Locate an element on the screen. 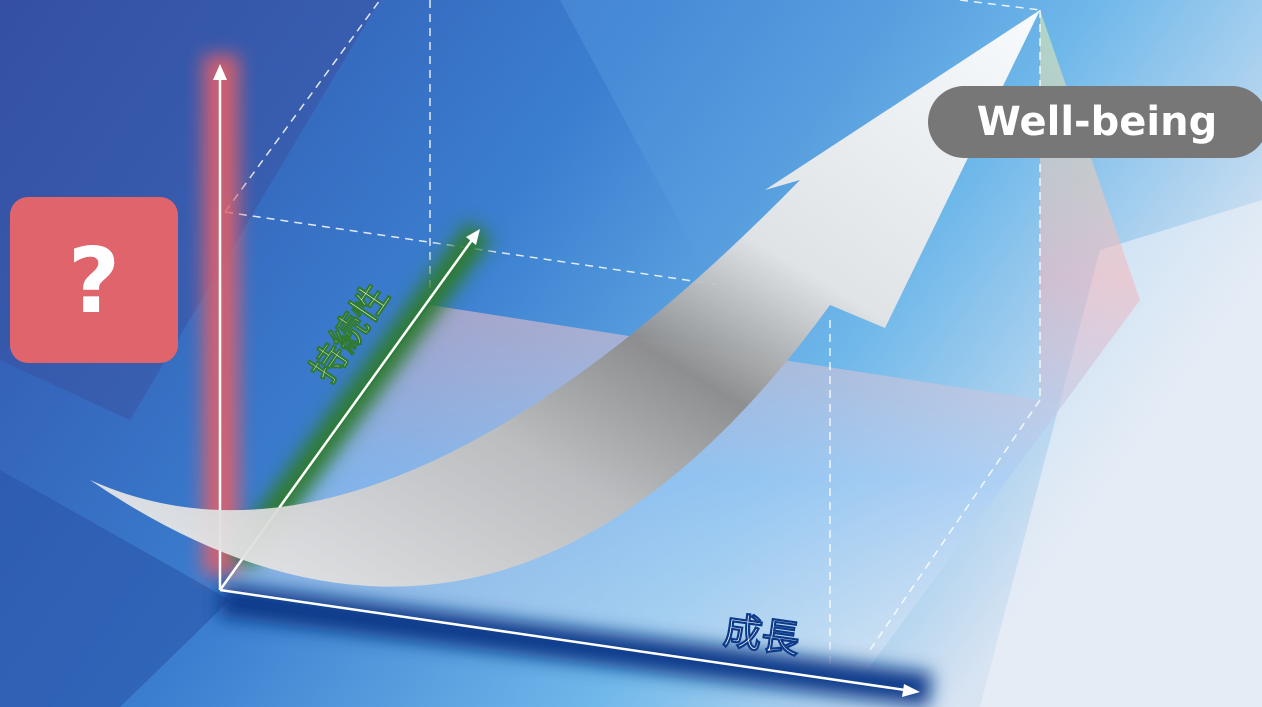 The image size is (1262, 707). horizontal-glow is located at coordinates (575, 645).